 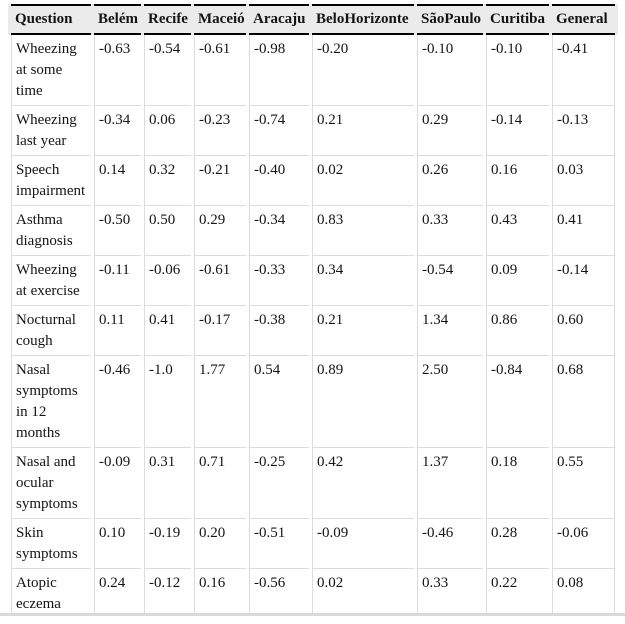 I want to click on question-cell: Skin symptoms, so click(x=51, y=543).